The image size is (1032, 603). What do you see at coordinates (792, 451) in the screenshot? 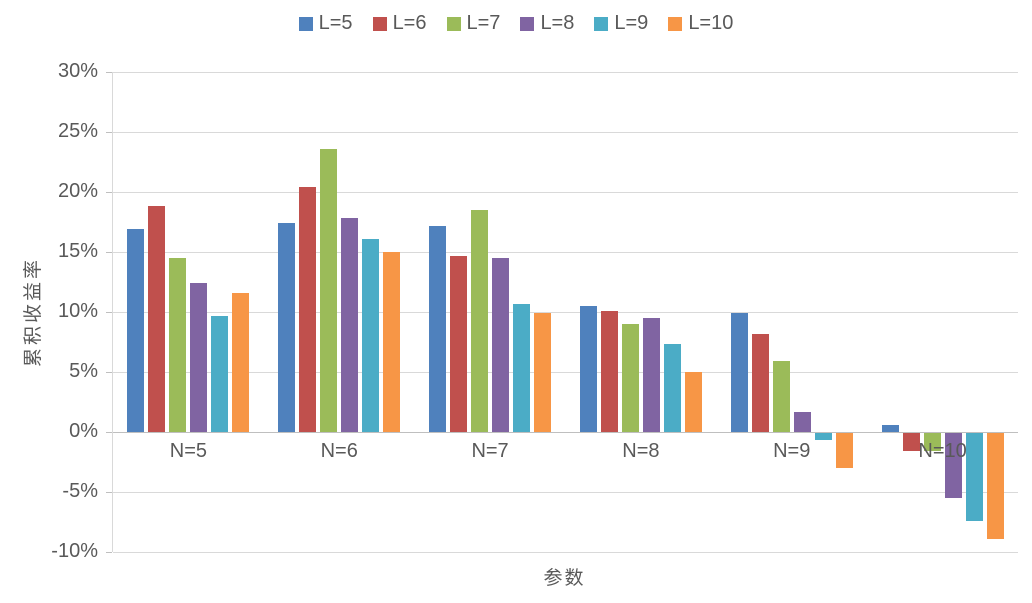
I see `x-axis-category-label: N=9` at bounding box center [792, 451].